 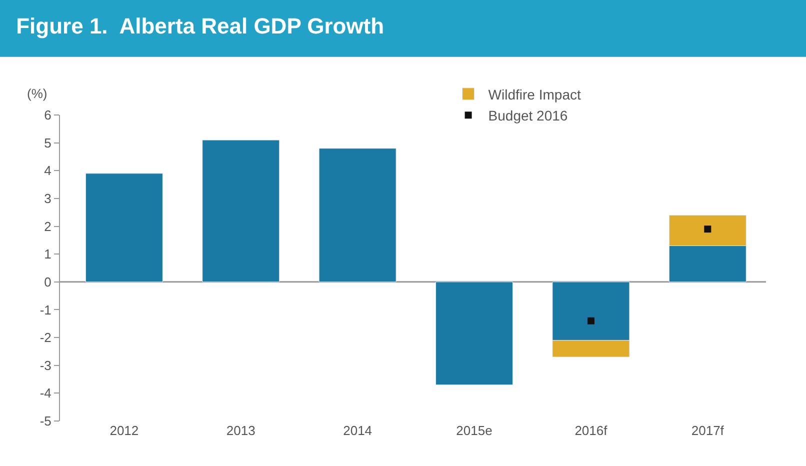 I want to click on y-tick-label: 0, so click(x=48, y=282).